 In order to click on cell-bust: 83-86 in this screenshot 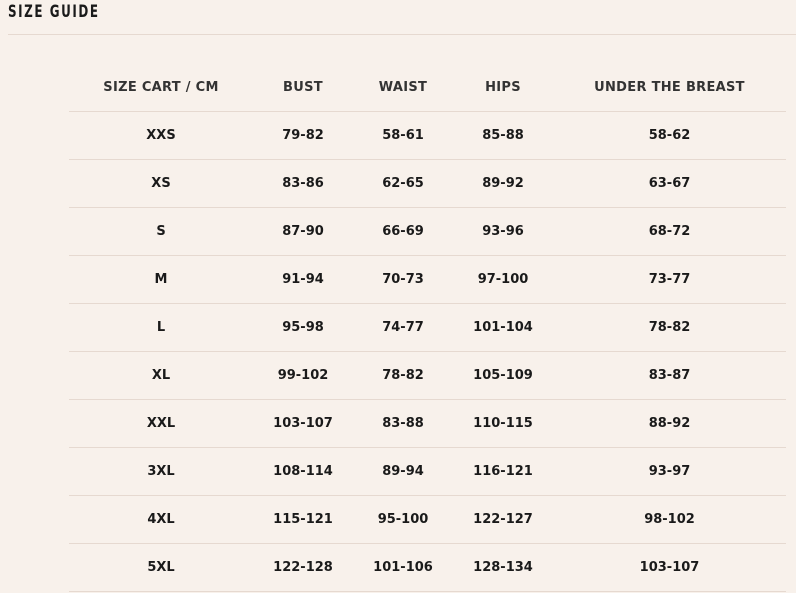, I will do `click(303, 183)`.